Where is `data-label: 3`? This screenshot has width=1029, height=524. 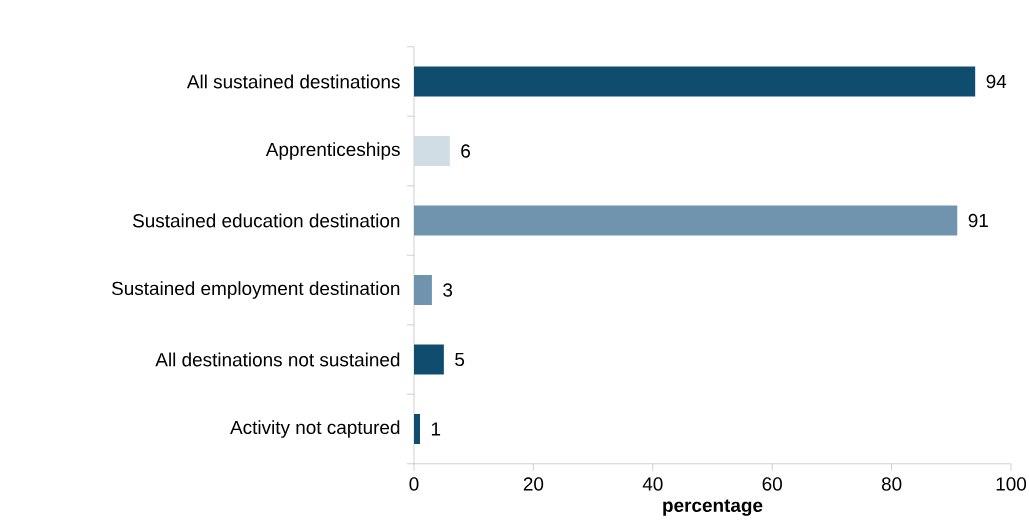 data-label: 3 is located at coordinates (448, 290).